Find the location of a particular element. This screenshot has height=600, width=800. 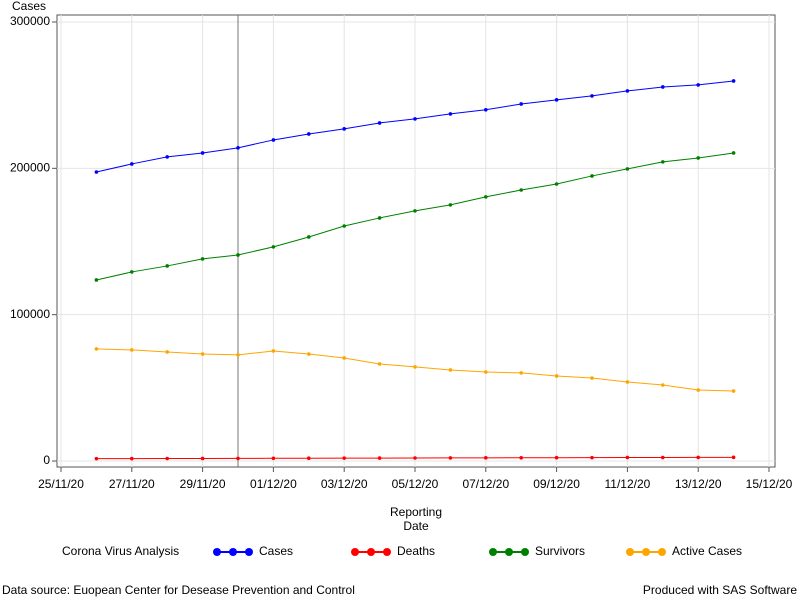

legend-title: Corona Virus Analysis is located at coordinates (120, 551).